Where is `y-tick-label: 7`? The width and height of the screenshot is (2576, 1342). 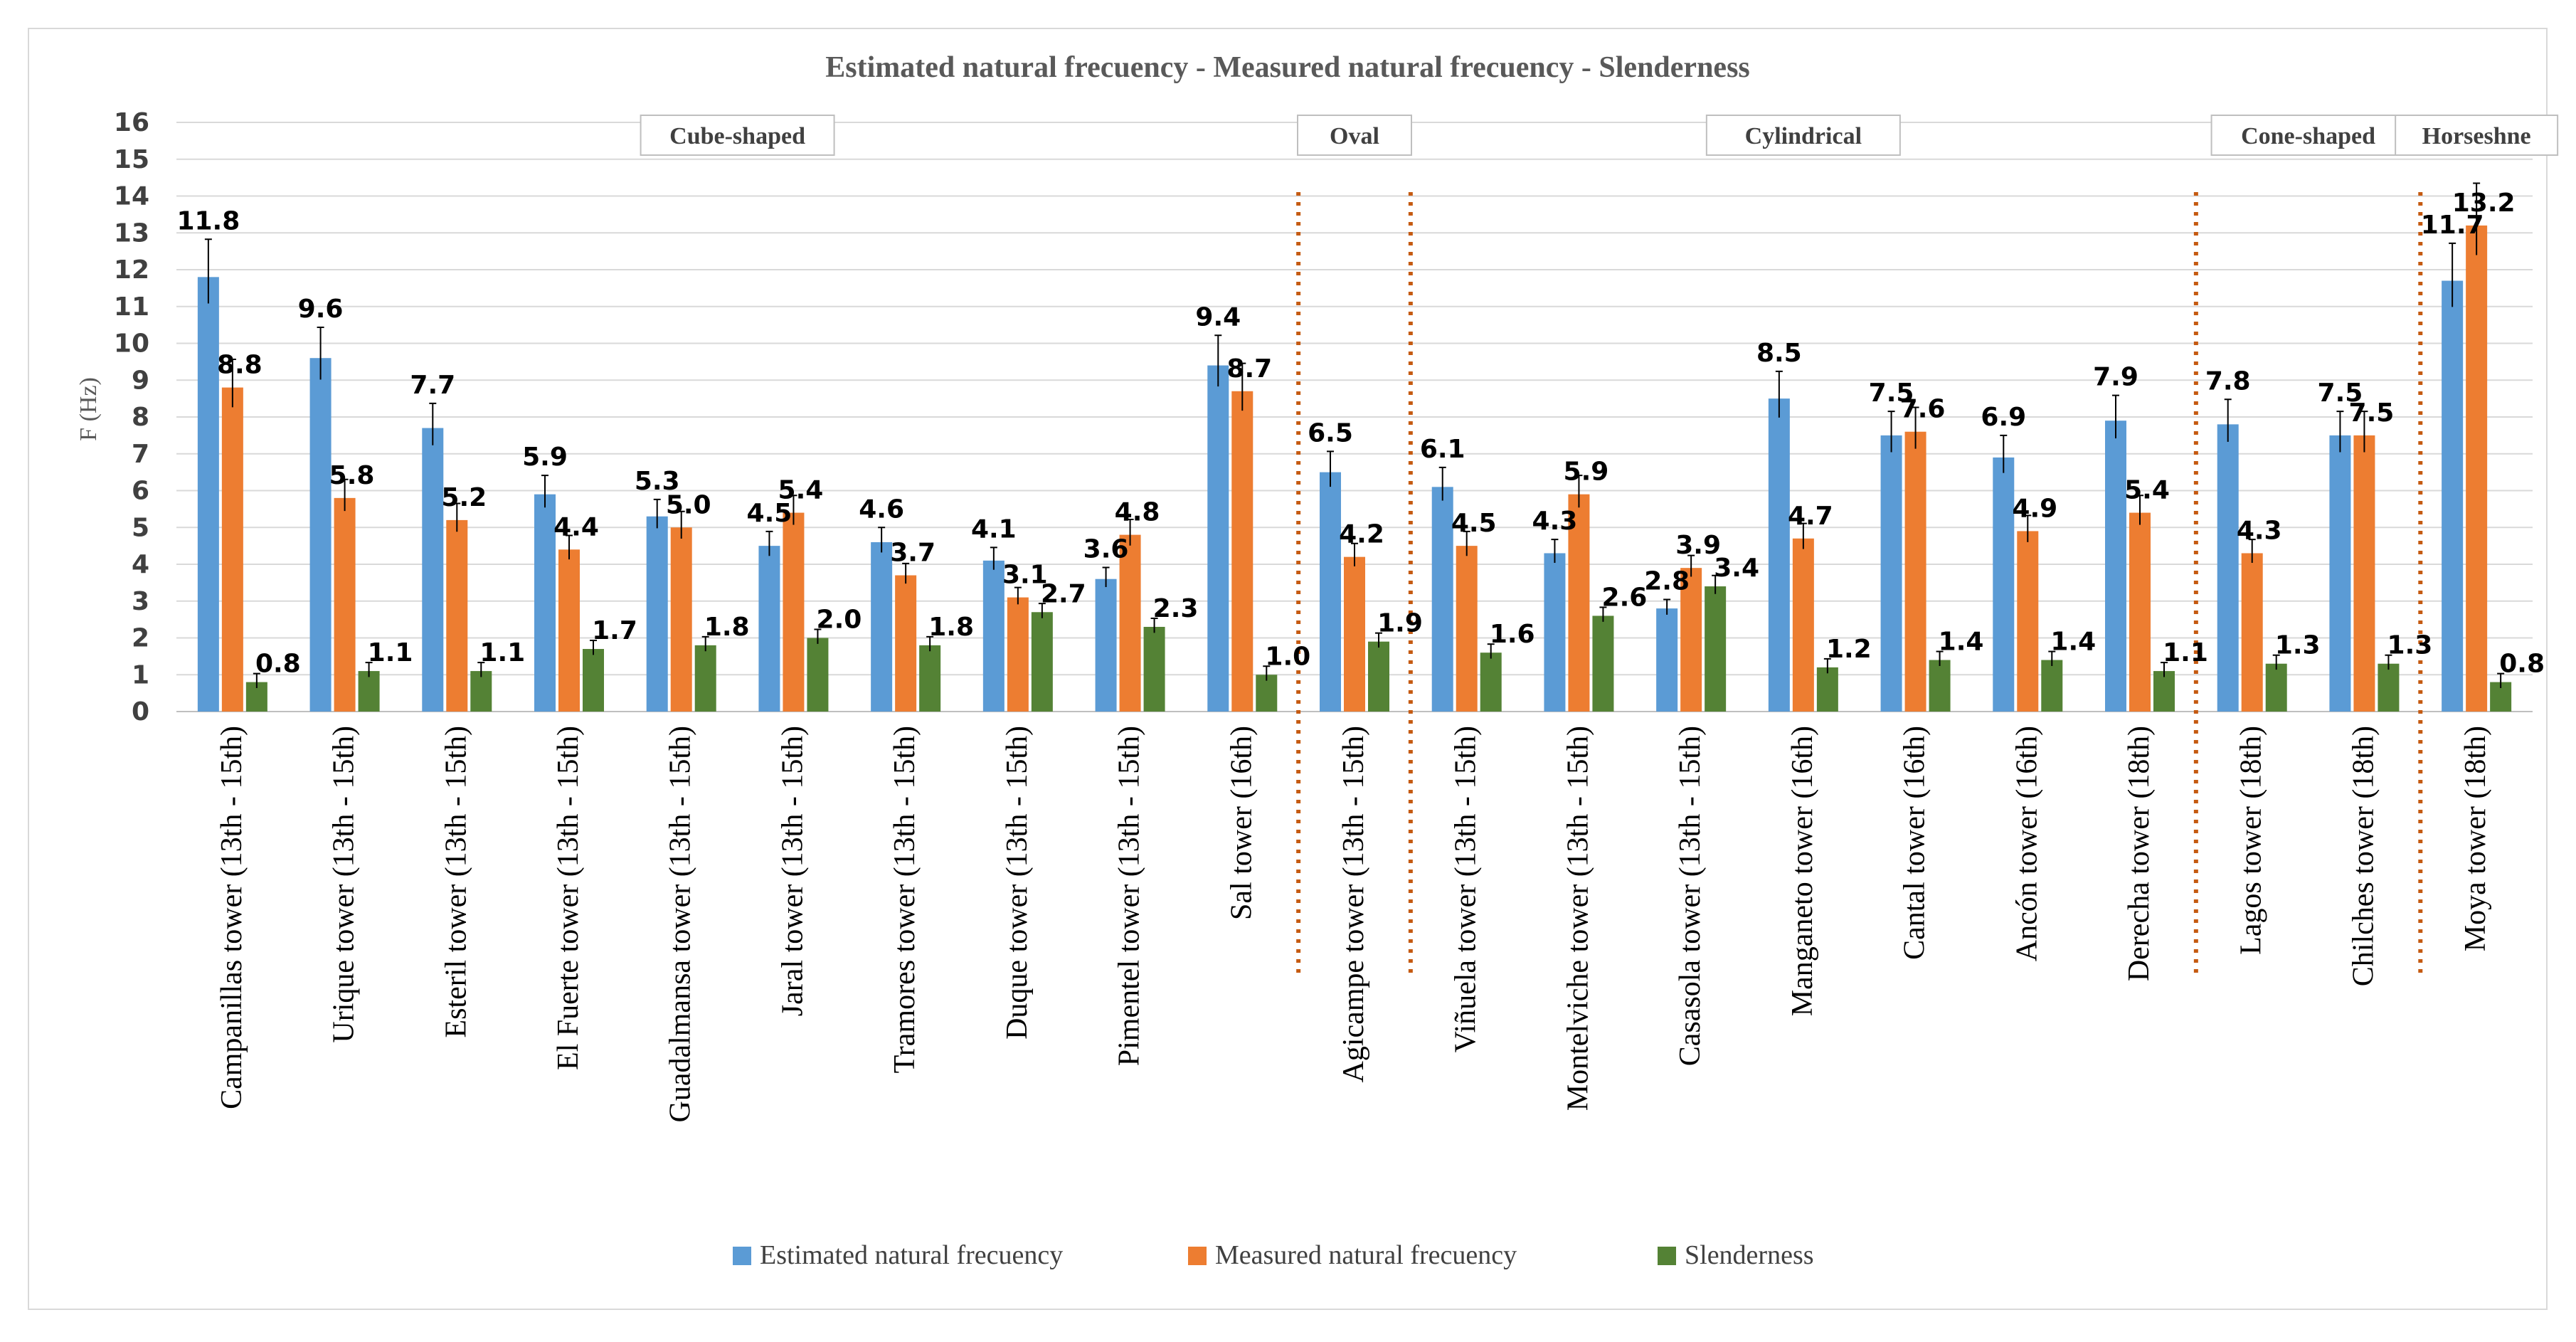
y-tick-label: 7 is located at coordinates (140, 454).